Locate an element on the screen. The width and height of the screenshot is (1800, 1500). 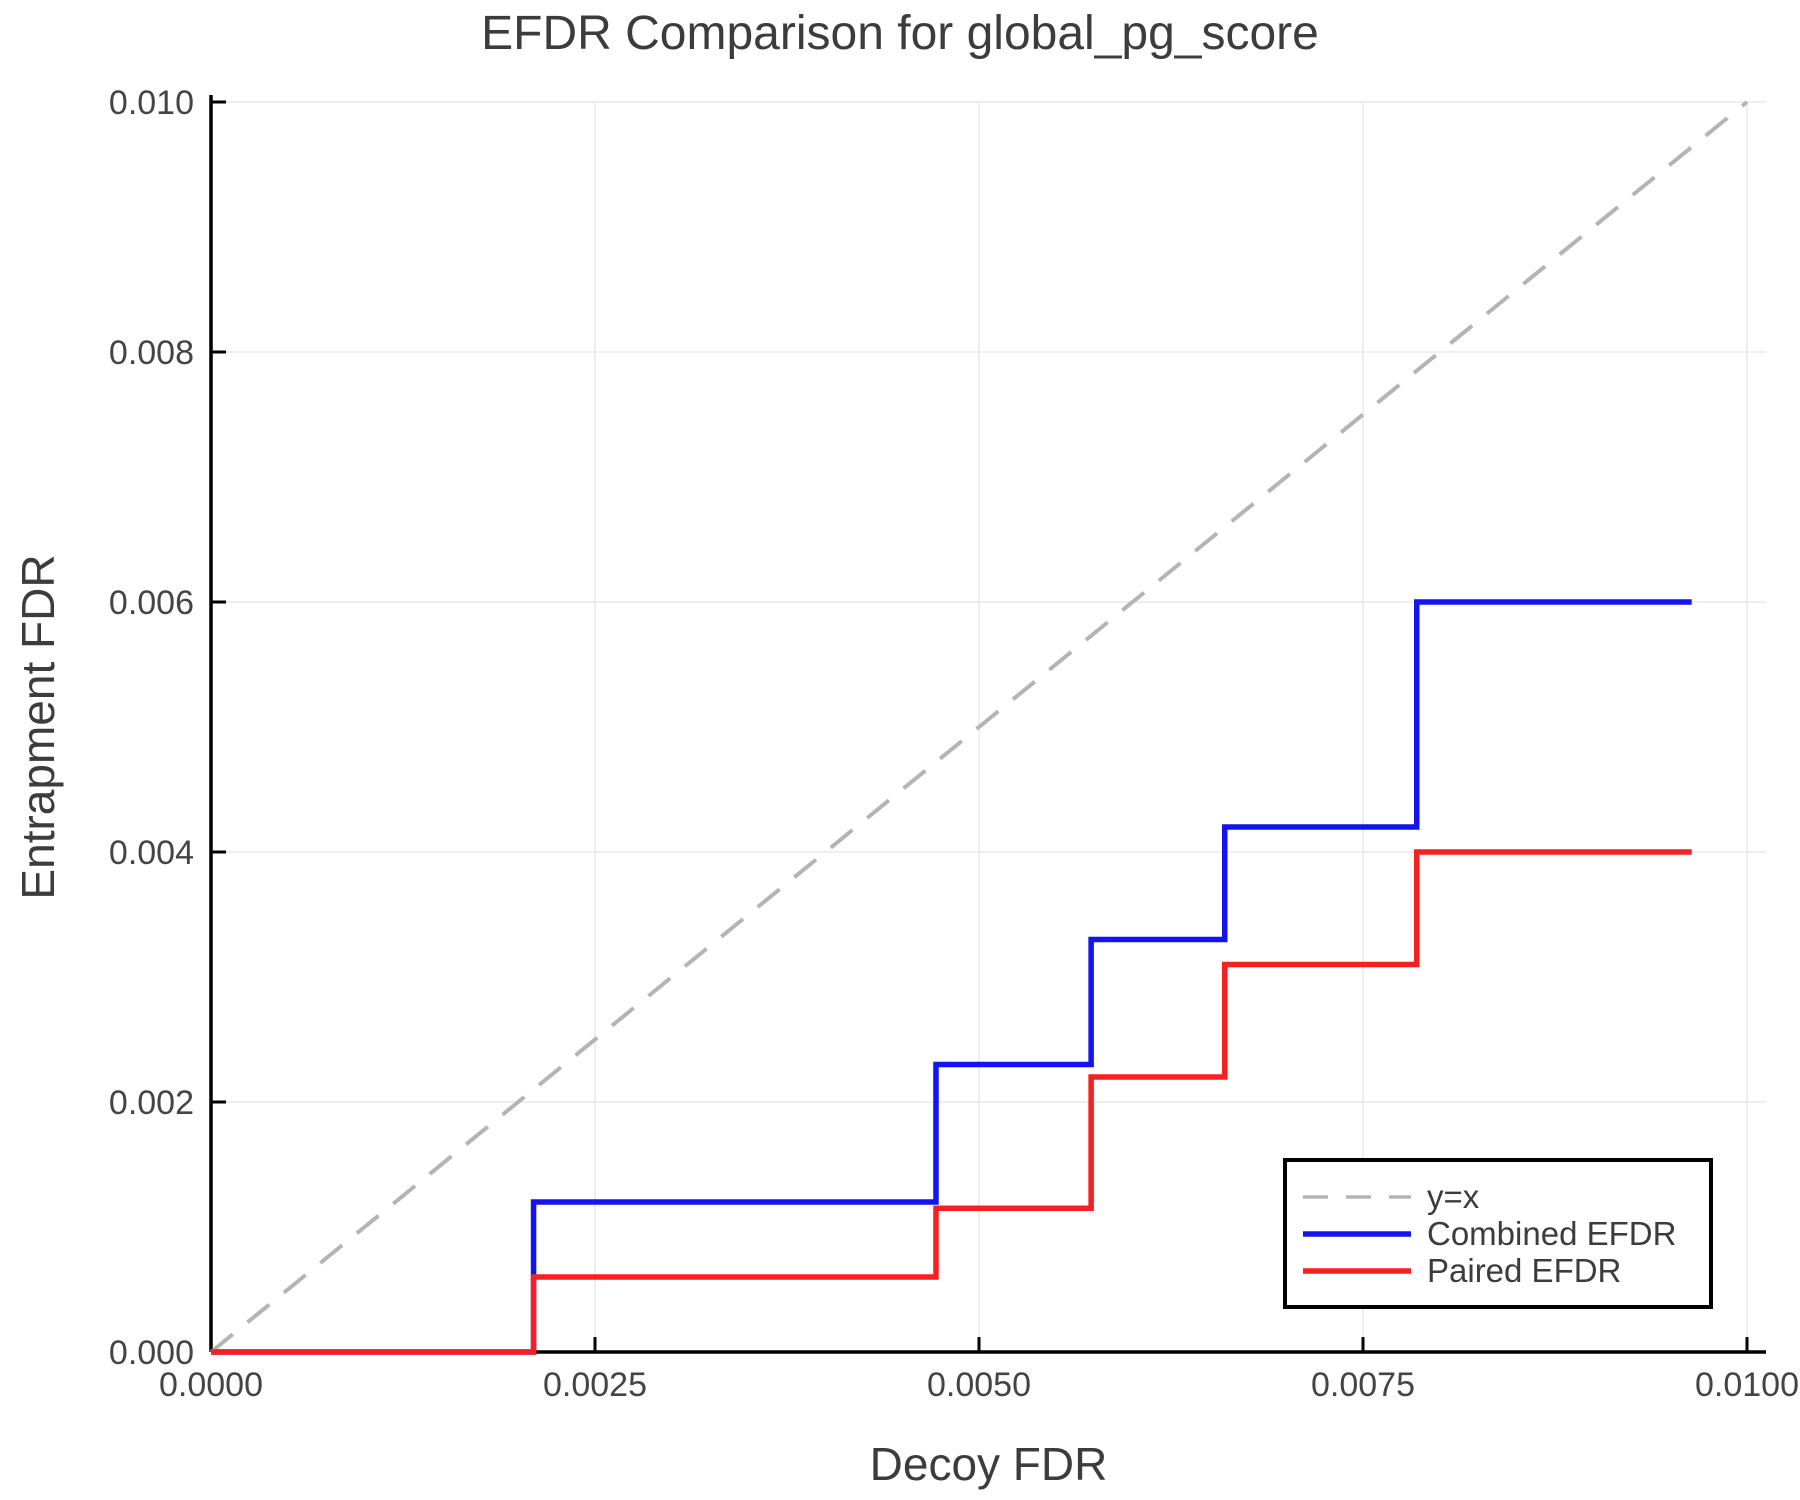
legend-label-paired-efdr: Paired EFDR is located at coordinates (1524, 1270).